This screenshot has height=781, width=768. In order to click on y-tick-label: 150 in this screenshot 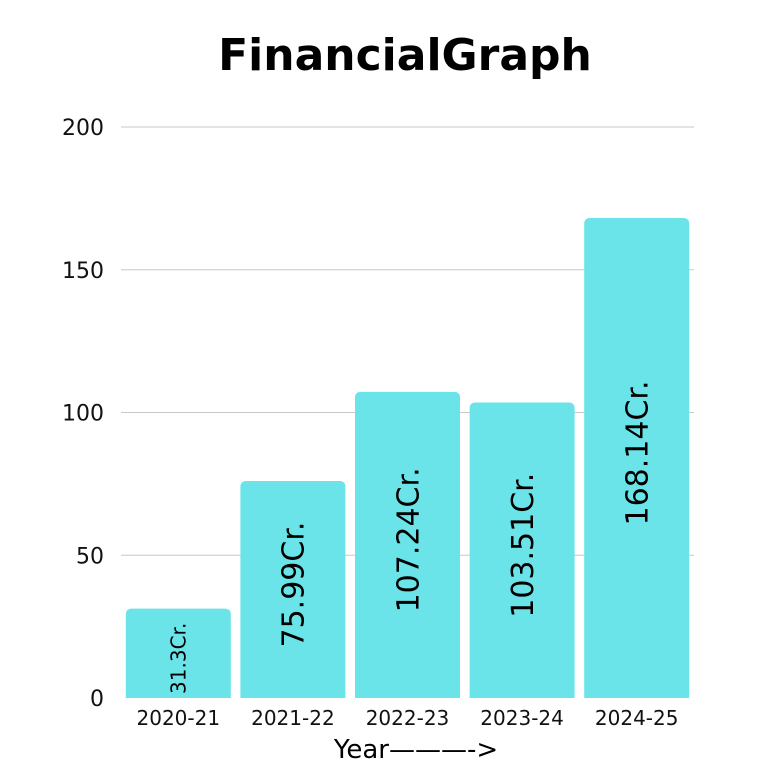, I will do `click(83, 271)`.